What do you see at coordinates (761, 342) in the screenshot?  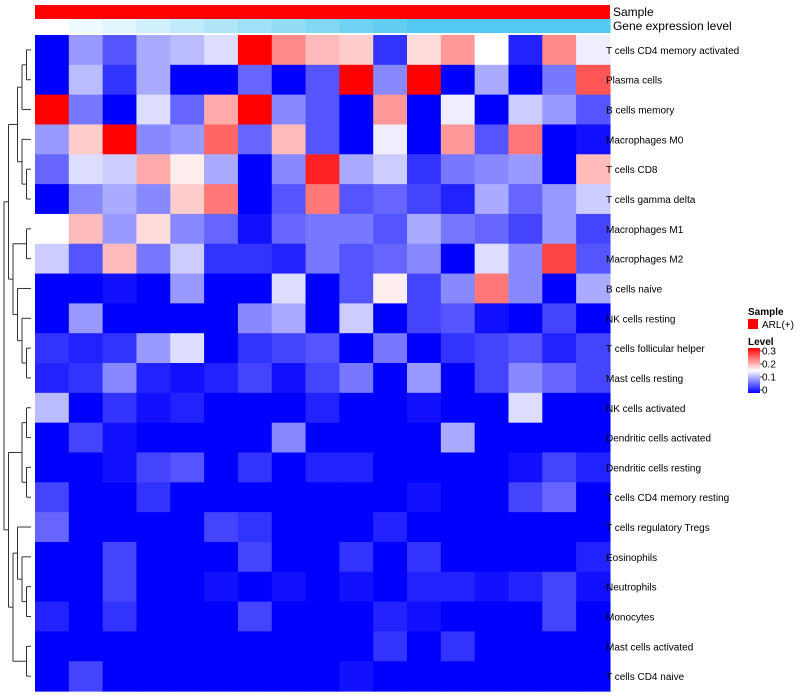 I see `legend-level-title: Level` at bounding box center [761, 342].